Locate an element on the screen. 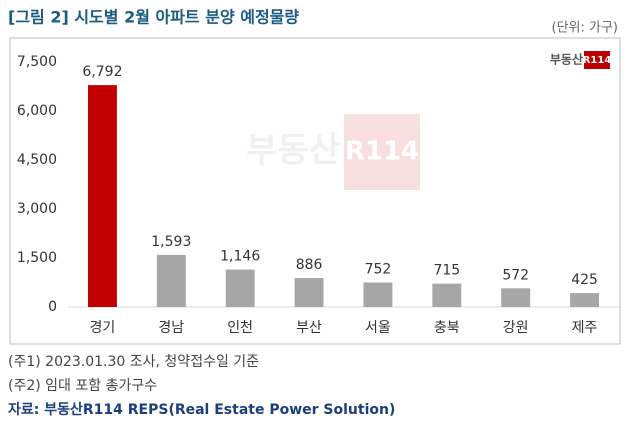  y-tick-label: 7,500 is located at coordinates (37, 62).